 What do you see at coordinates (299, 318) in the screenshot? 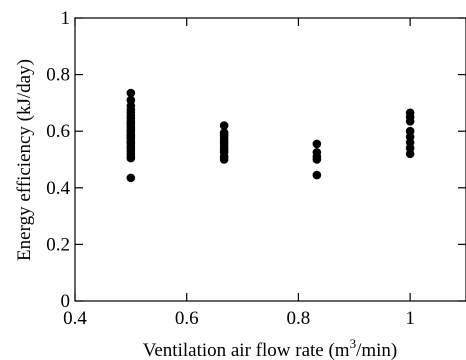
I see `x-tick-label: 0.8` at bounding box center [299, 318].